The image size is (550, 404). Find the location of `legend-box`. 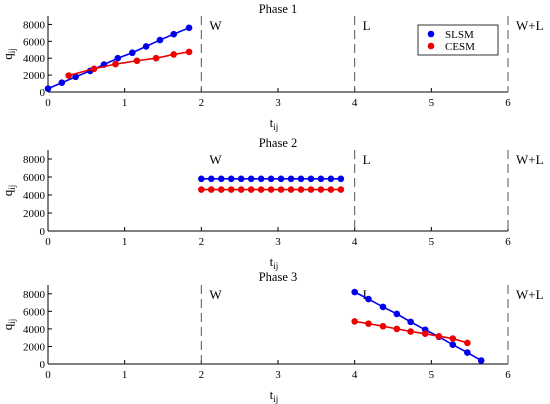

legend-box is located at coordinates (458, 40).